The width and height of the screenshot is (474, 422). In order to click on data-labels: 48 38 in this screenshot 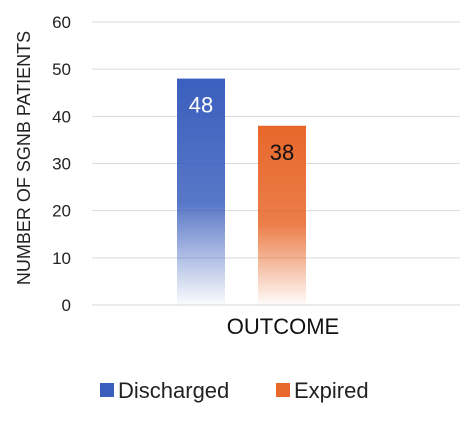, I will do `click(241, 129)`.